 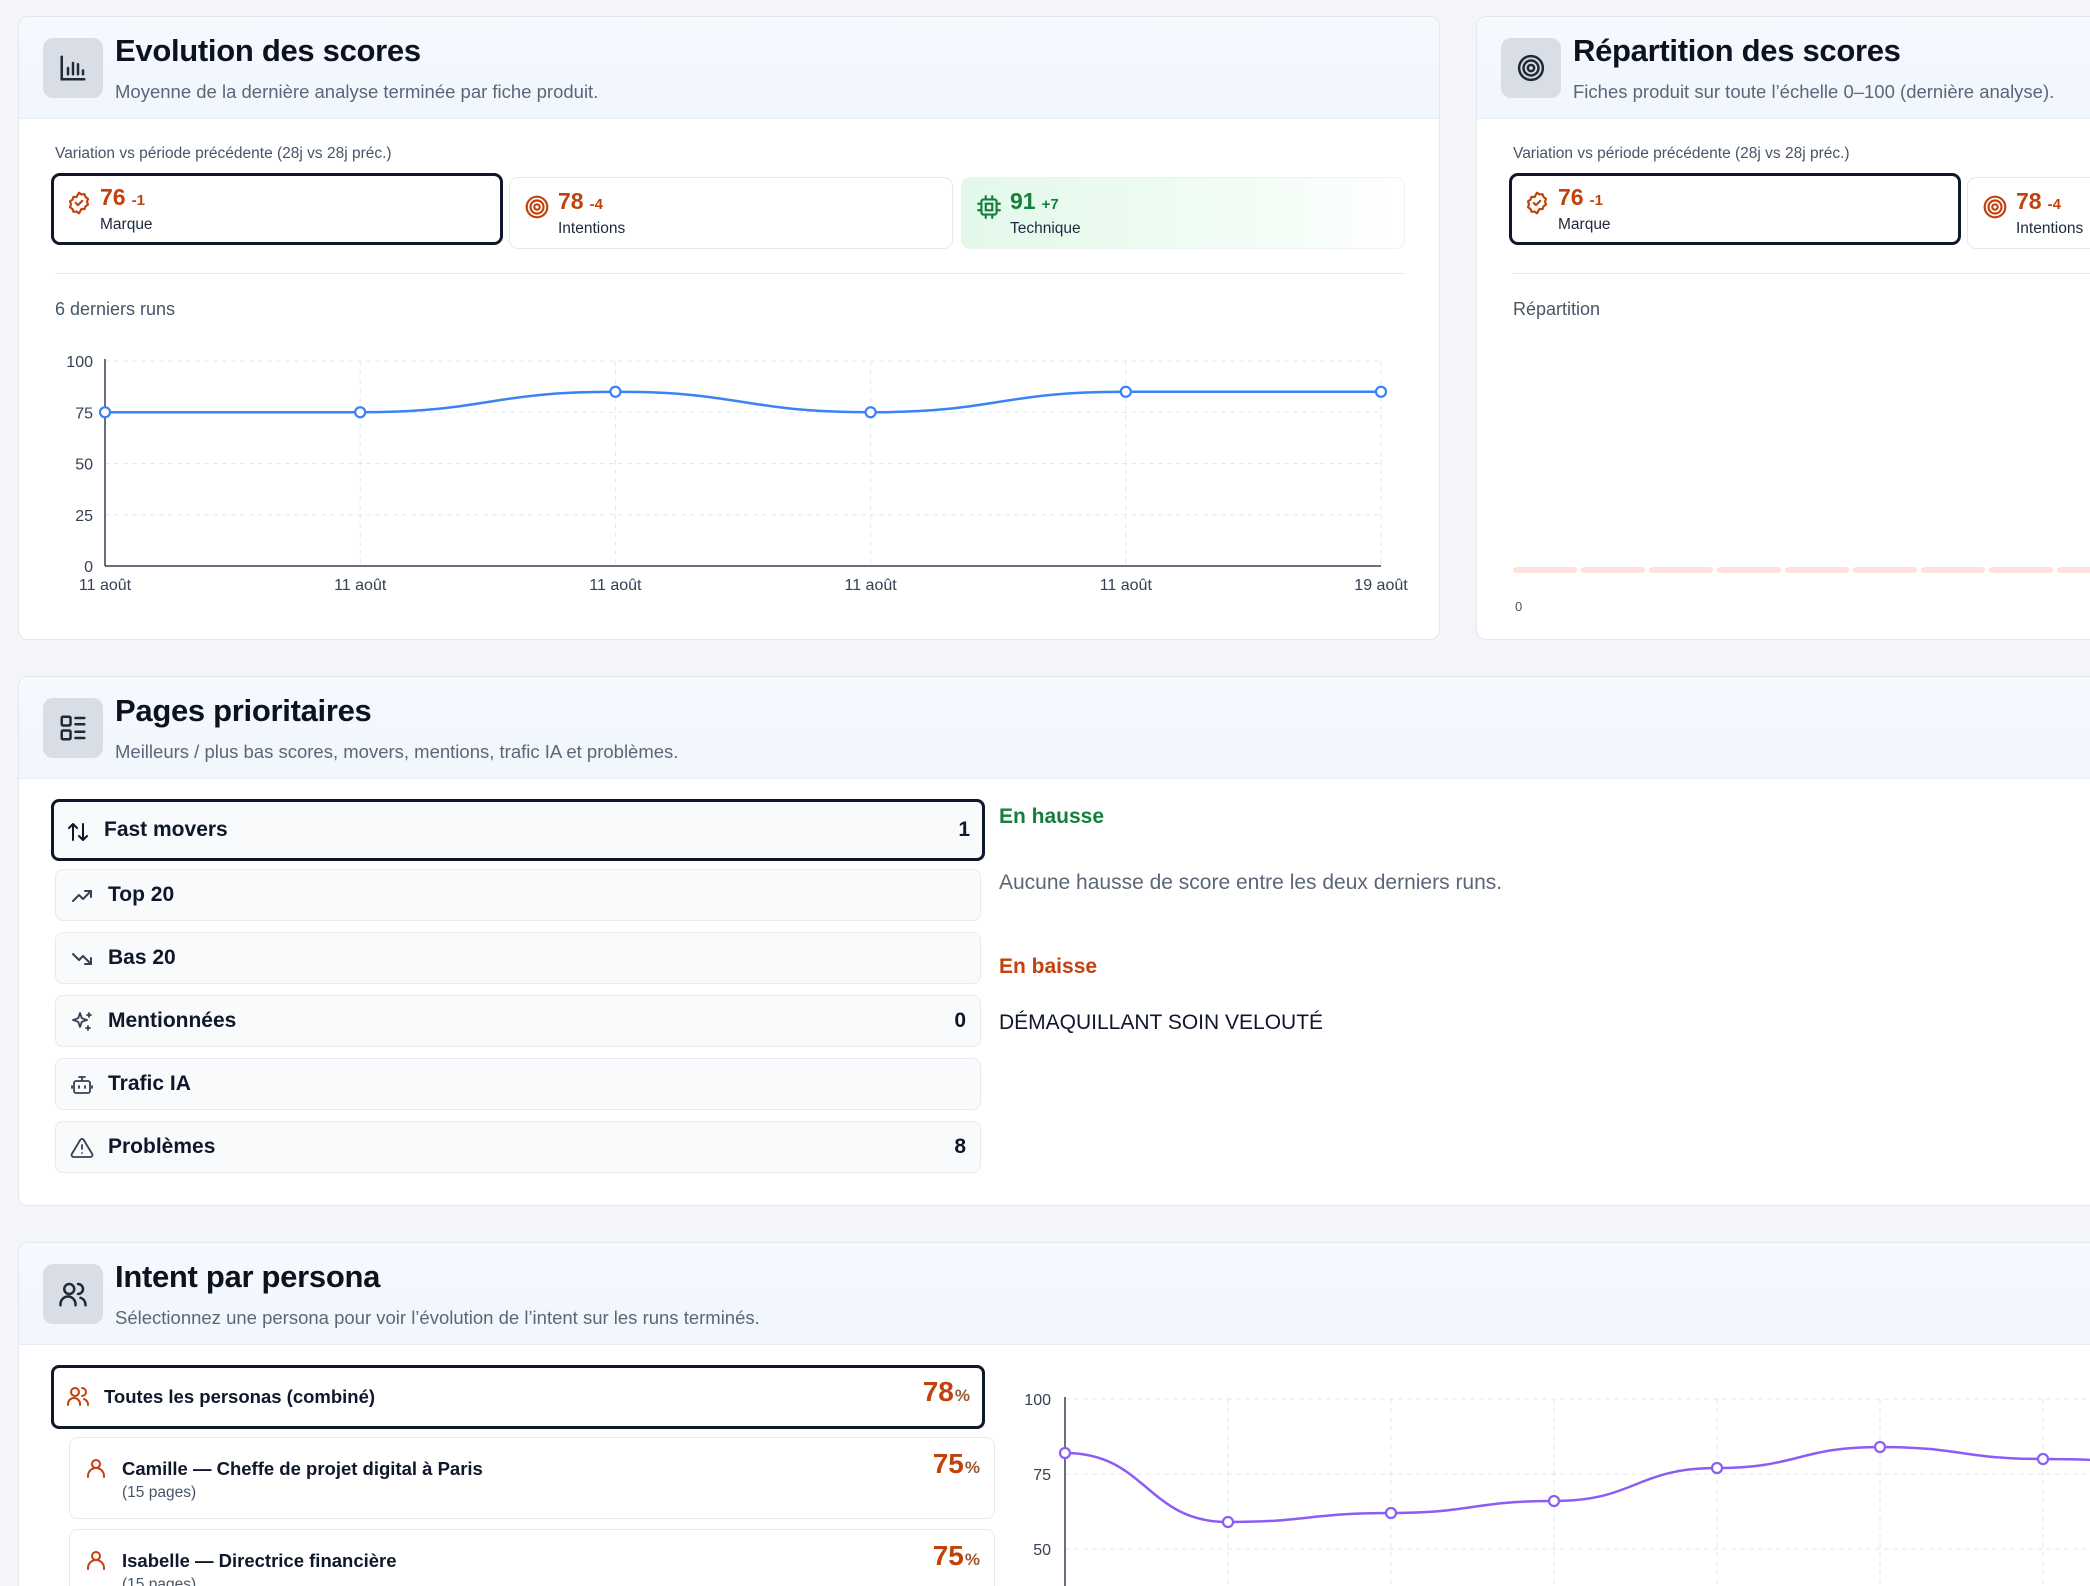 I want to click on filter-problemes: Problèmes 8, so click(x=518, y=1147).